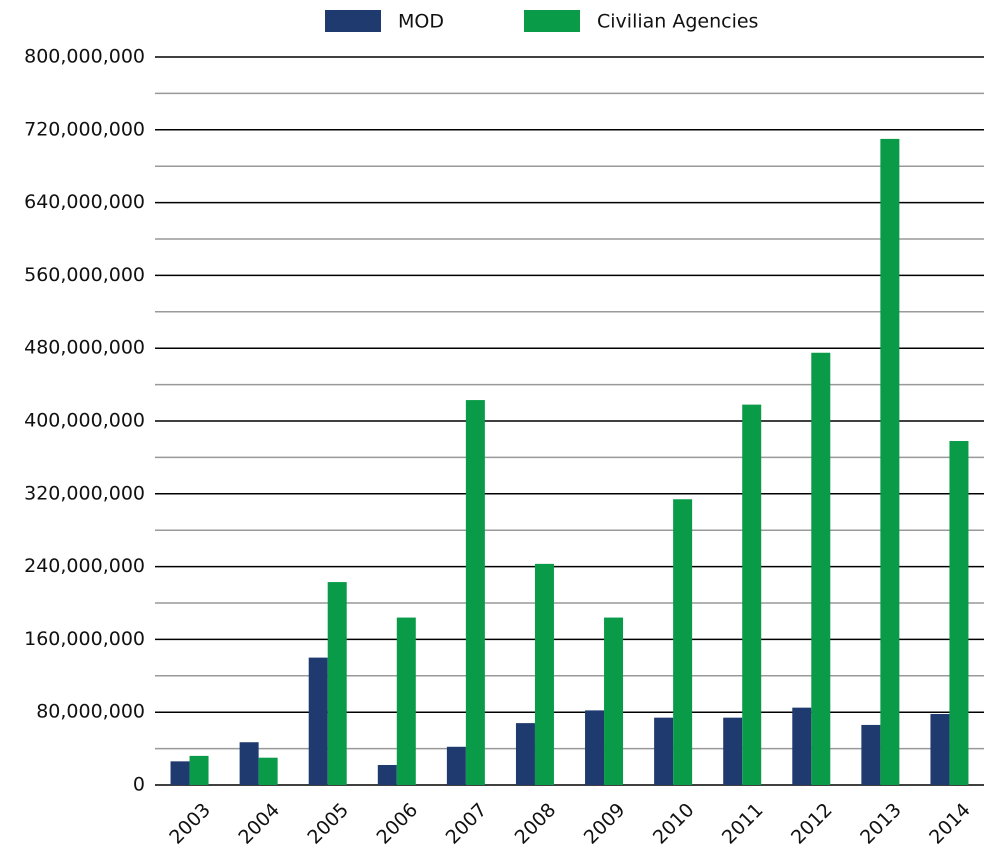  Describe the element at coordinates (677, 22) in the screenshot. I see `legend-label: Civilian Agencies` at that location.